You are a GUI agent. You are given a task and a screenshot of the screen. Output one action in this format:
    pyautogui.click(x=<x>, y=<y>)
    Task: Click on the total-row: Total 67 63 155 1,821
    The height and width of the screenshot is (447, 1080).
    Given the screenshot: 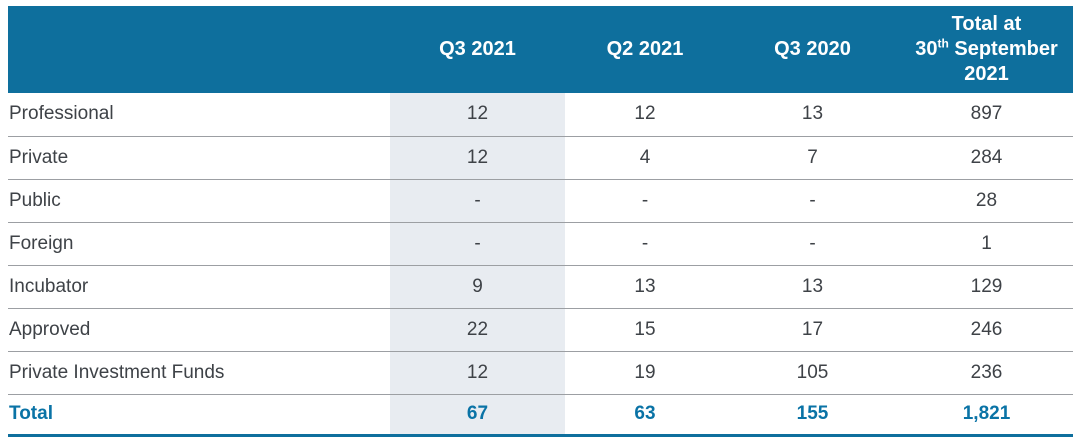 What is the action you would take?
    pyautogui.click(x=540, y=415)
    